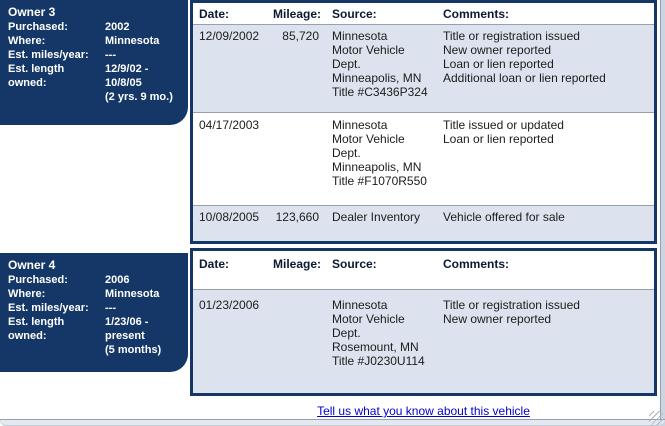 Image resolution: width=665 pixels, height=426 pixels. Describe the element at coordinates (94, 308) in the screenshot. I see `owner4-miles-per-year-field: Est. miles/year: ---` at that location.